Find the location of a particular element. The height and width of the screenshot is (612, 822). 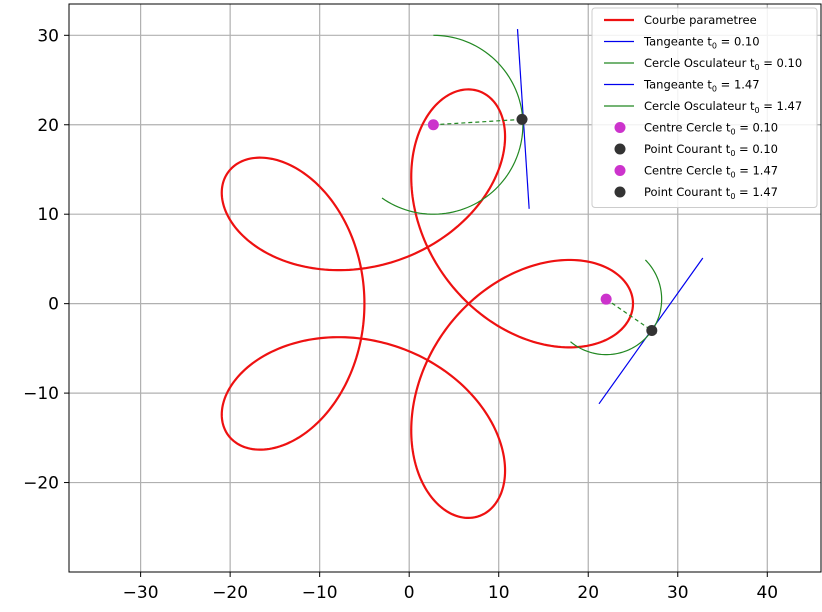

legend-box is located at coordinates (704, 107).